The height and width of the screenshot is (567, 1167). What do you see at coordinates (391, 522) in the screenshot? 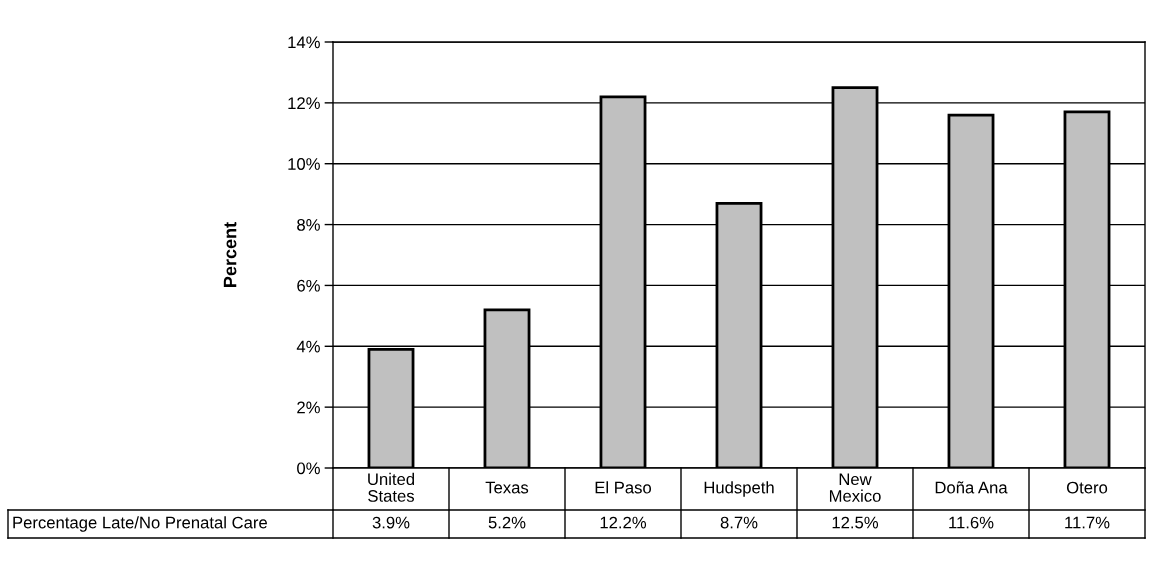
I see `data-label: 3.9%` at bounding box center [391, 522].